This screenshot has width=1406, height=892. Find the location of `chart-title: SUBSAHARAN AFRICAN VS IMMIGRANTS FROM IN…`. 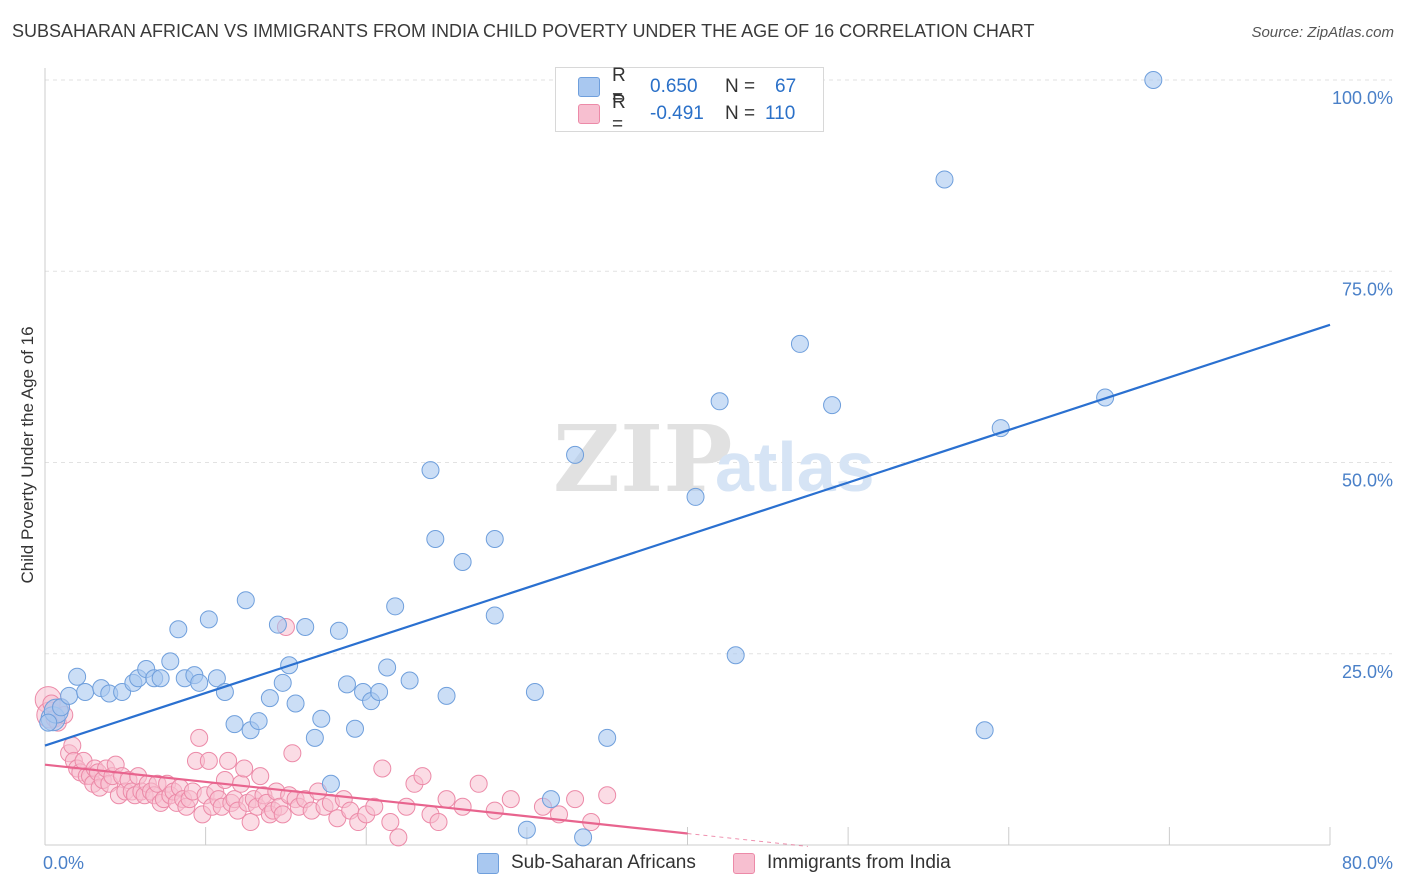

chart-title: SUBSAHARAN AFRICAN VS IMMIGRANTS FROM IN… is located at coordinates (523, 31).